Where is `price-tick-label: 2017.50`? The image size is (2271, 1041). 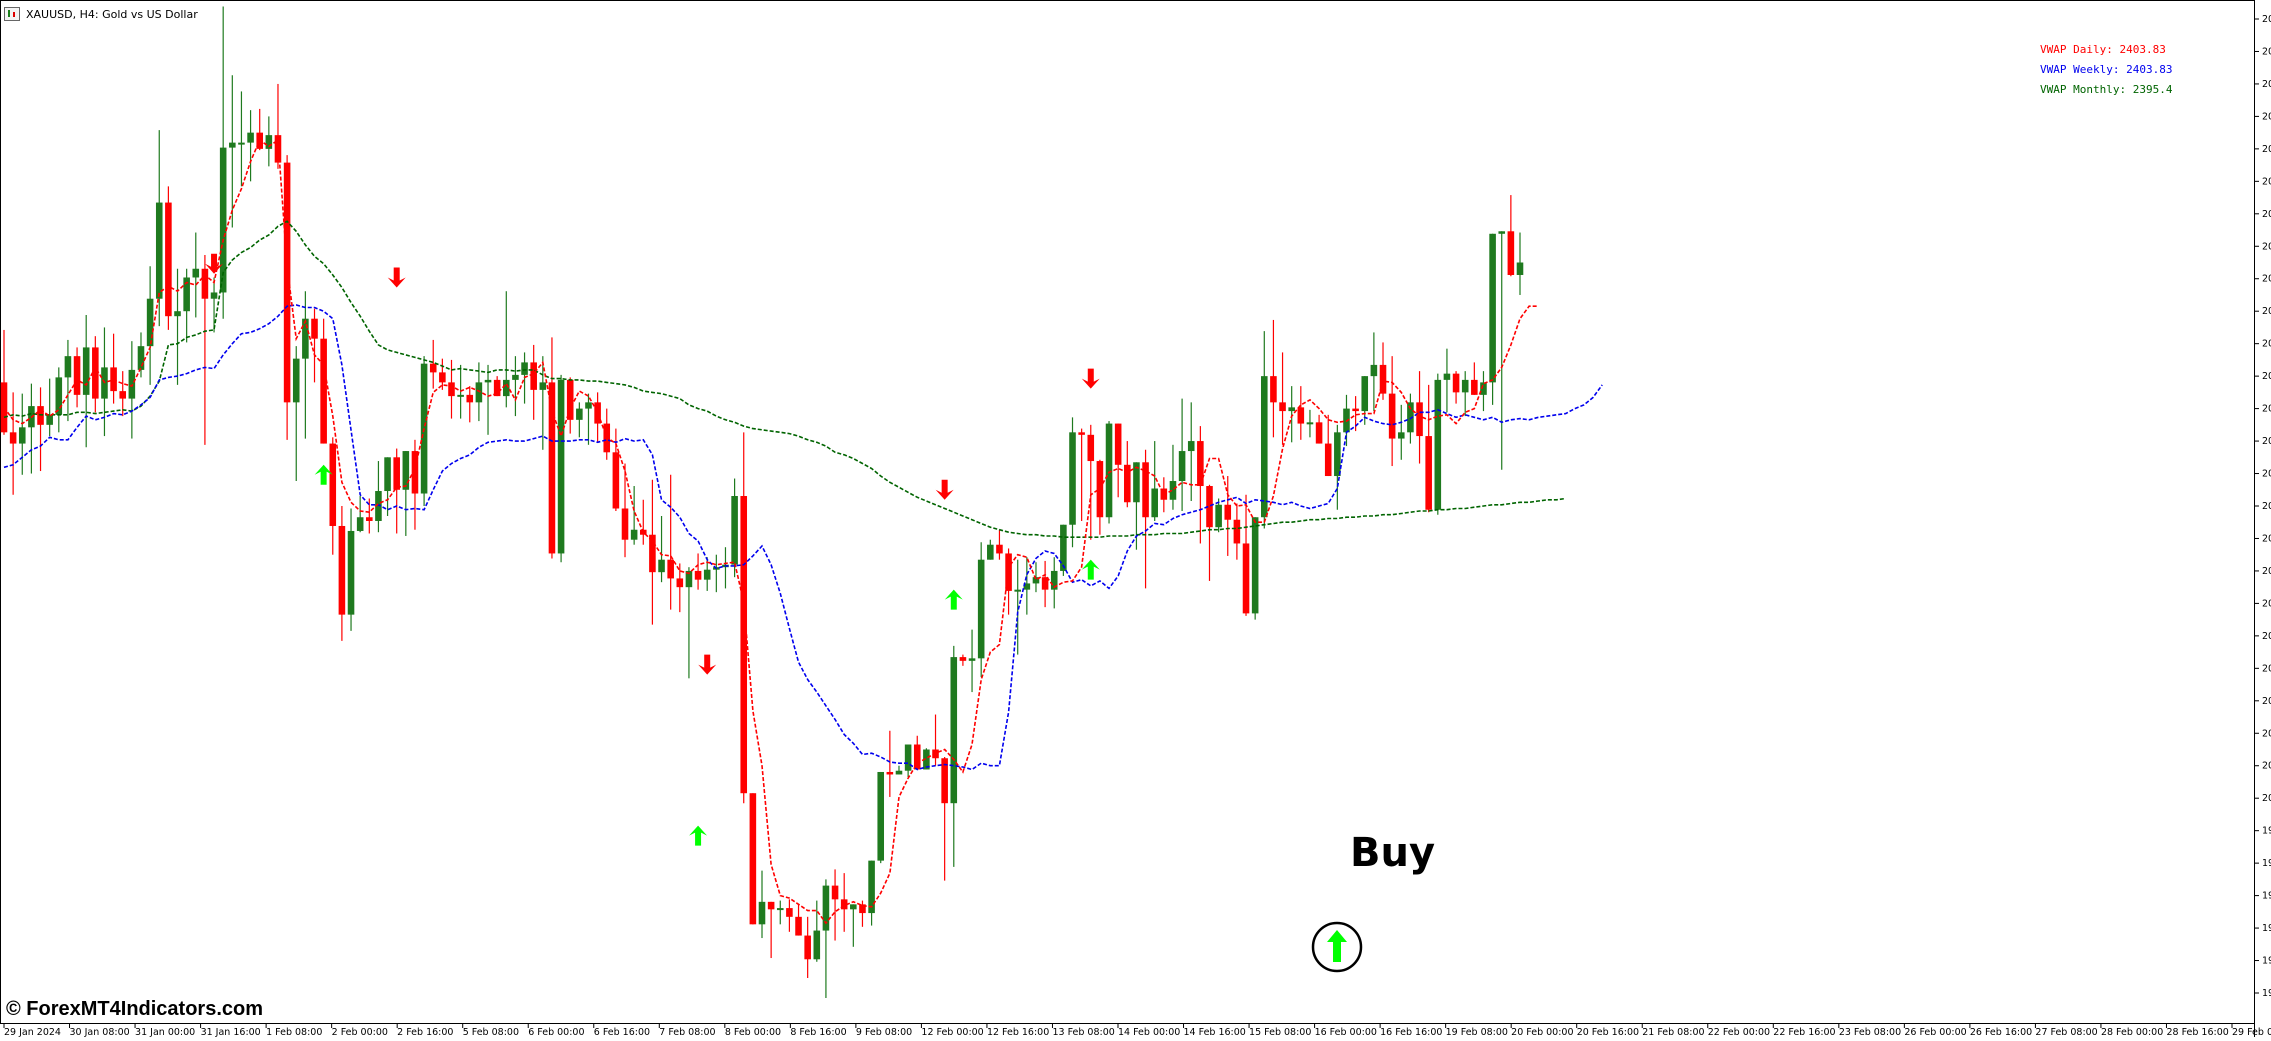 price-tick-label: 2017.50 is located at coordinates (2266, 603).